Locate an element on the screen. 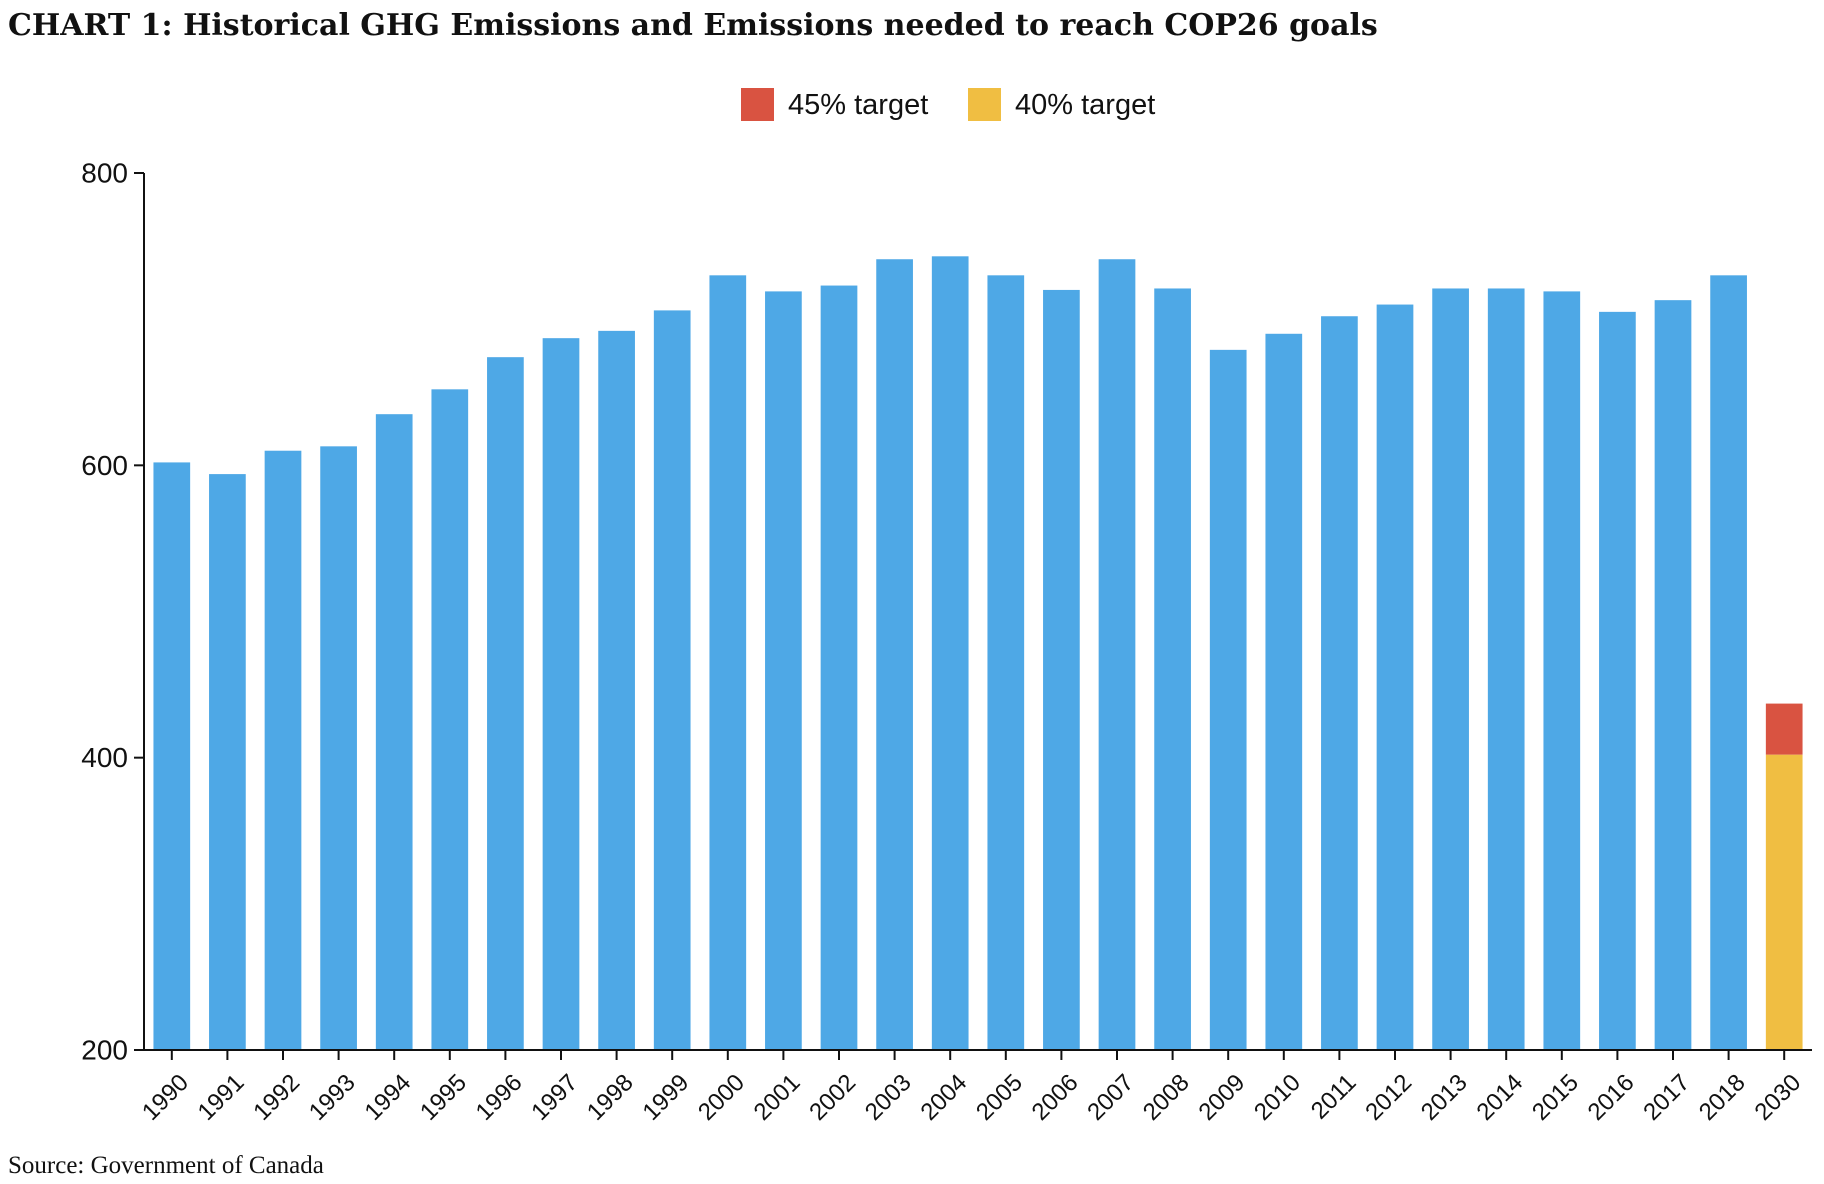  x-tick-label-2030: 2030 is located at coordinates (1777, 1097).